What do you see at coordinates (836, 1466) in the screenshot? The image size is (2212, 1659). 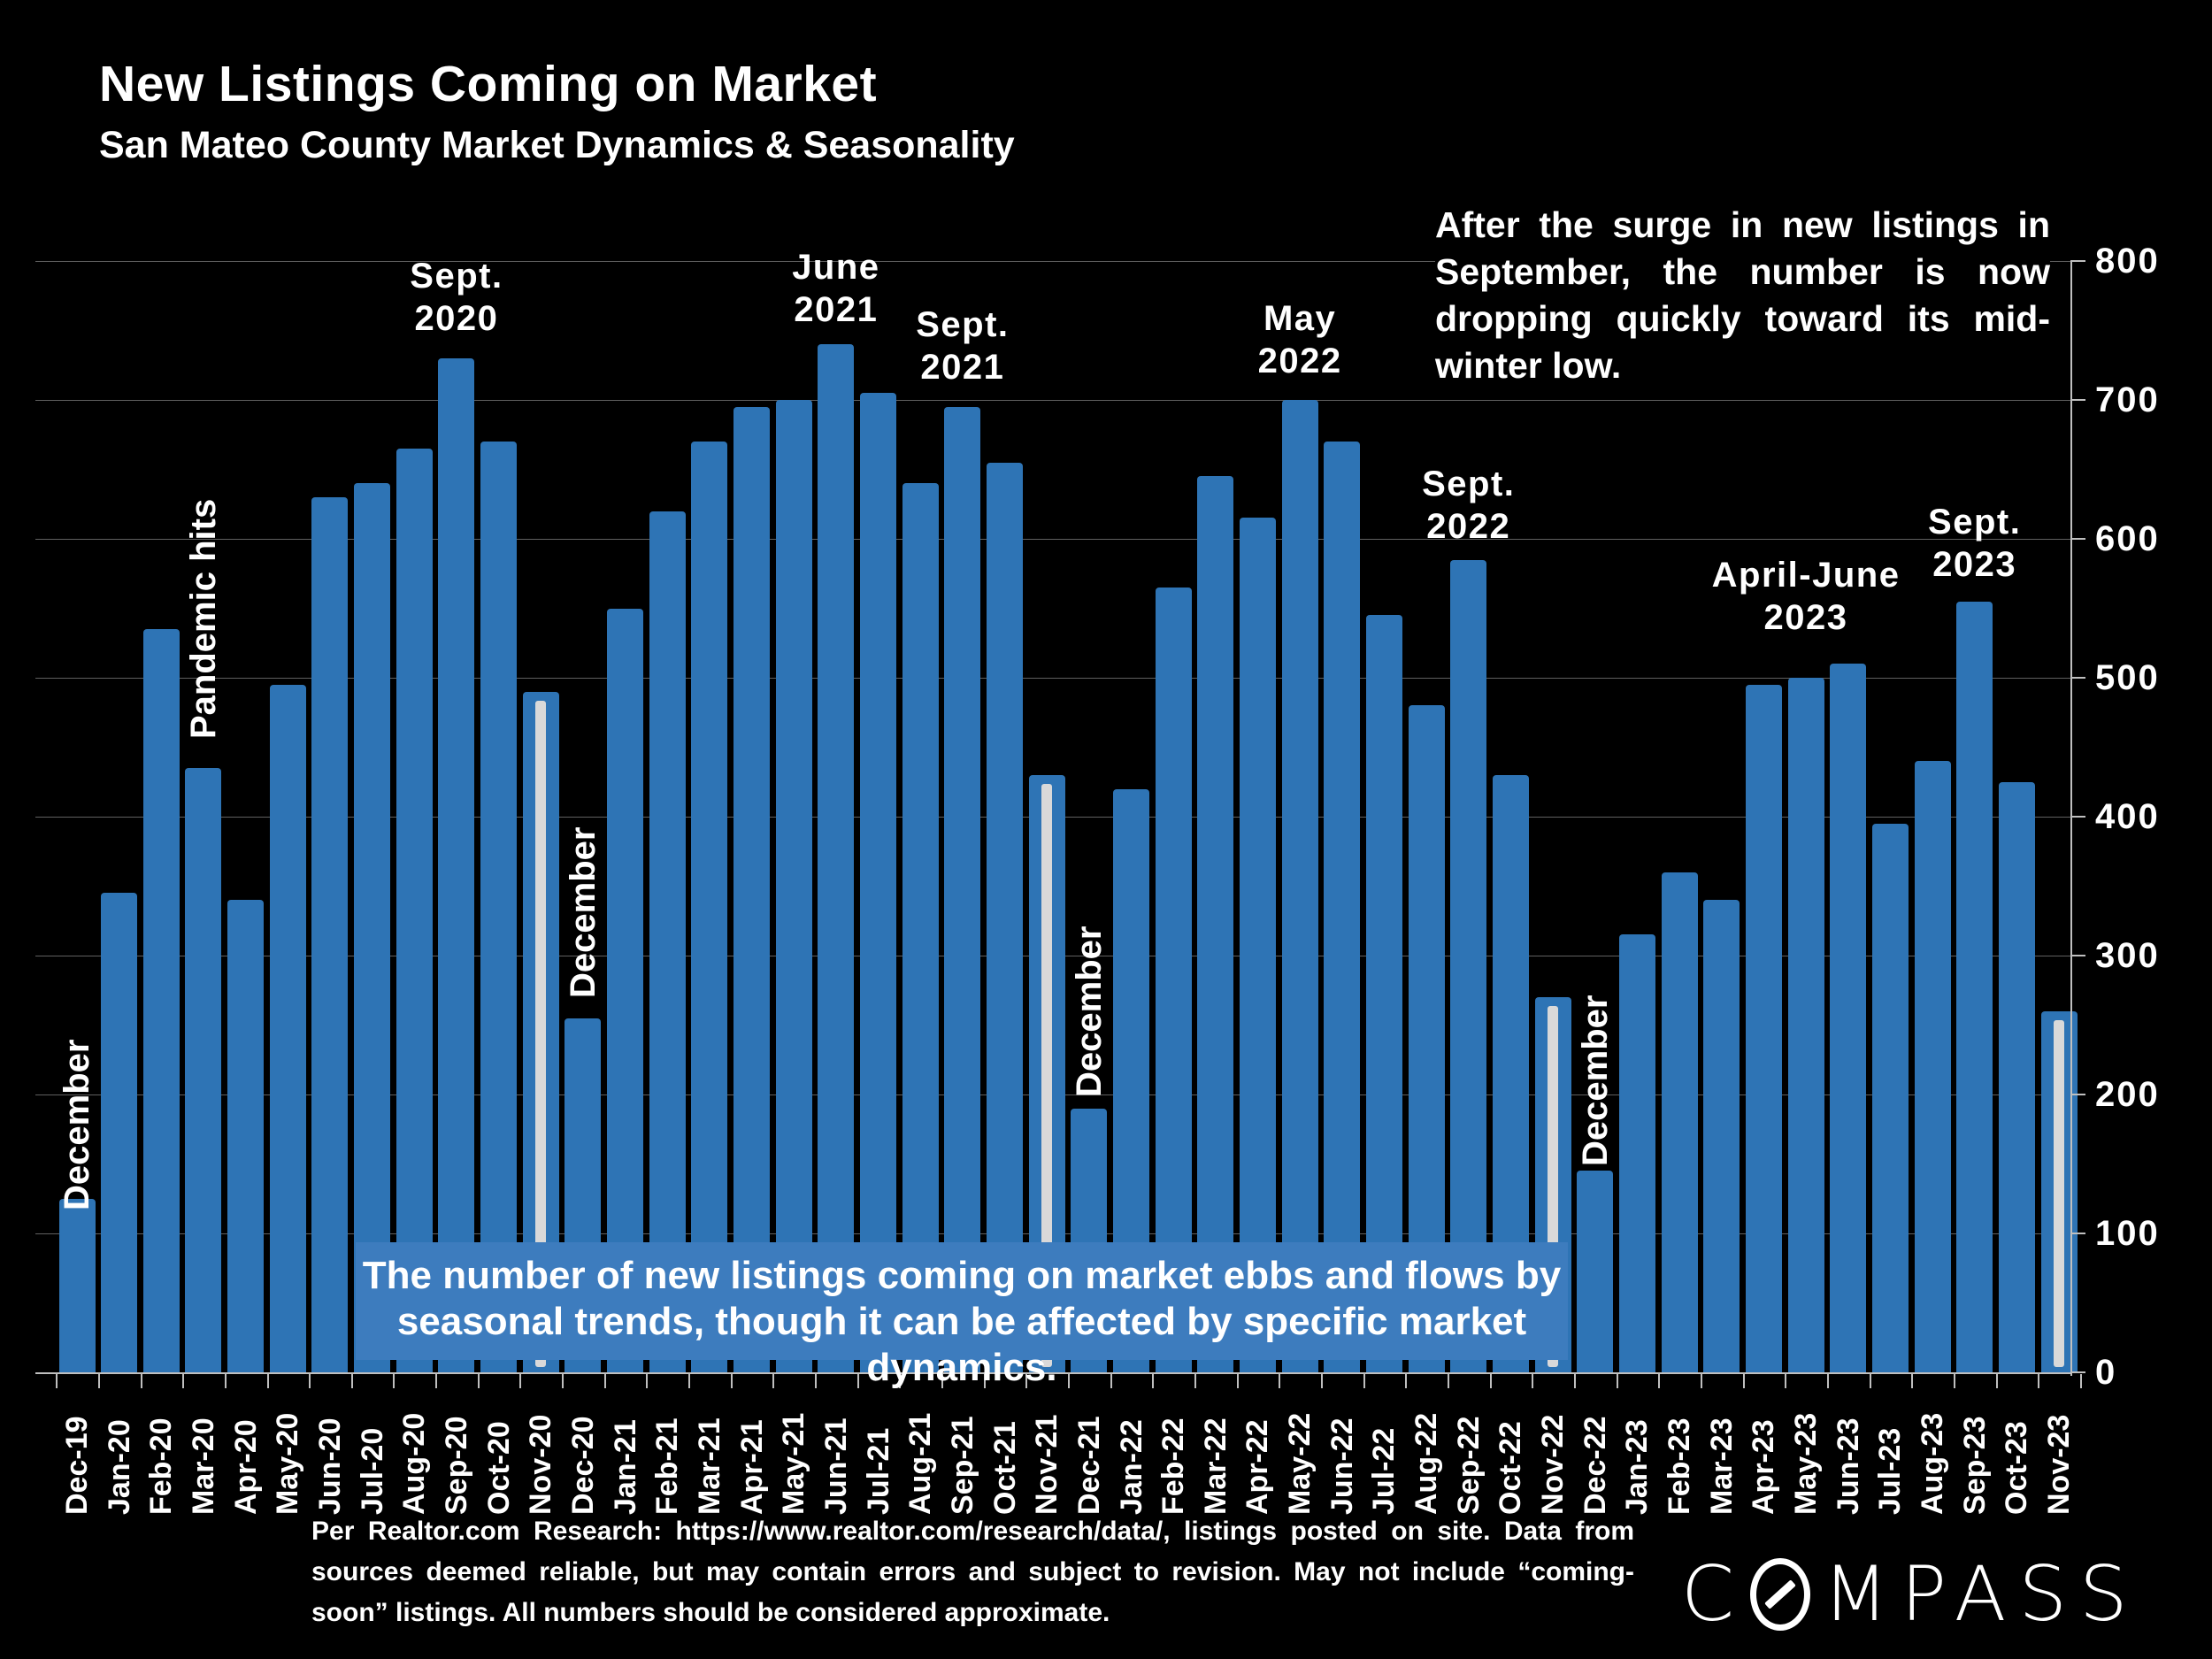 I see `x-tick-label-Jun-21: Jun-21` at bounding box center [836, 1466].